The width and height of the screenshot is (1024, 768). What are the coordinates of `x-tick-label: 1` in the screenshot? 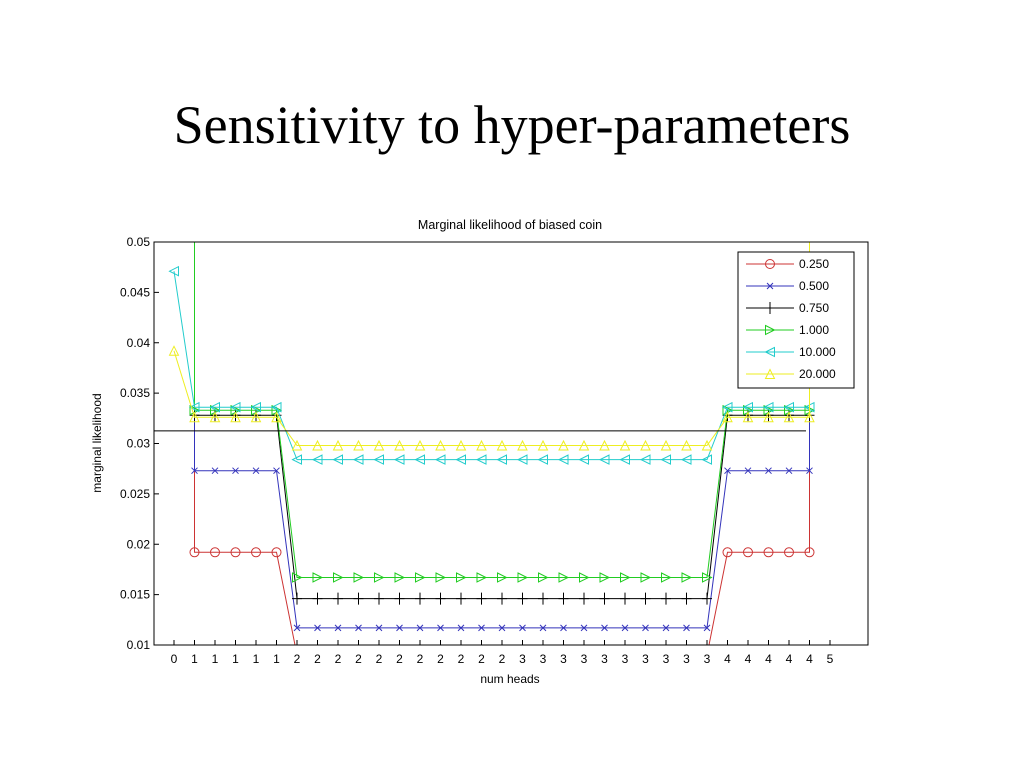 It's located at (194, 659).